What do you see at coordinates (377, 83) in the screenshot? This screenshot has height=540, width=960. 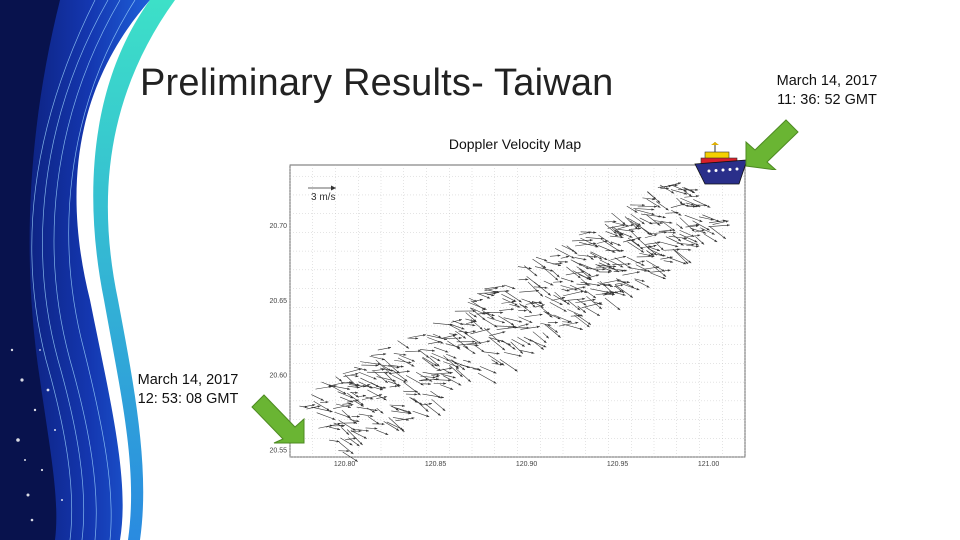 I see `slide-title: Preliminary Results- Taiwan` at bounding box center [377, 83].